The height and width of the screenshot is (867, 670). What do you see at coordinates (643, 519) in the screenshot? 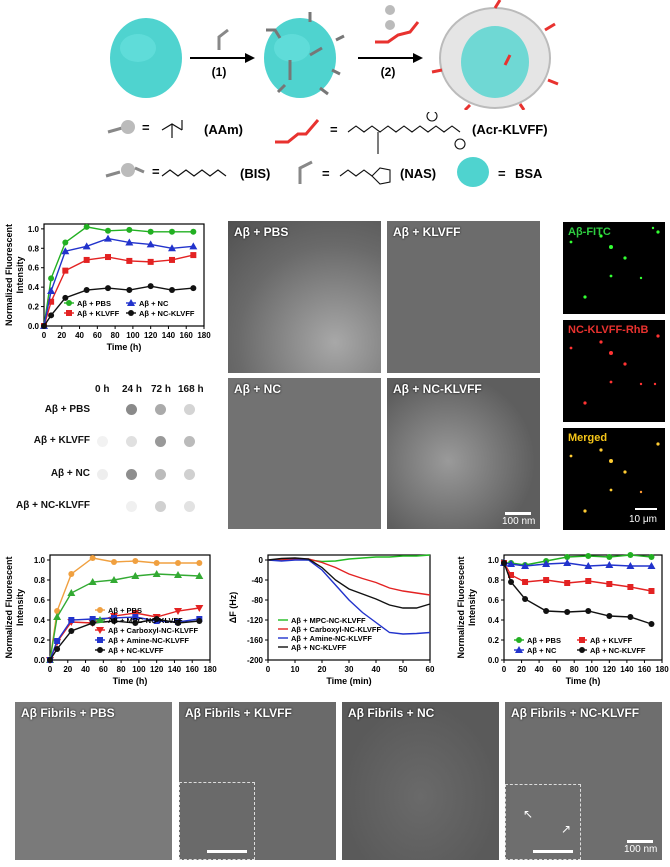
I see `scale-bar-label: 10 μm` at bounding box center [643, 519].